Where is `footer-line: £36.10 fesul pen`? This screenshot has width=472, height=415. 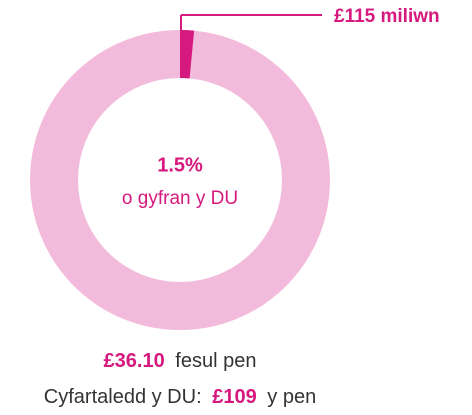 footer-line: £36.10 fesul pen is located at coordinates (180, 361).